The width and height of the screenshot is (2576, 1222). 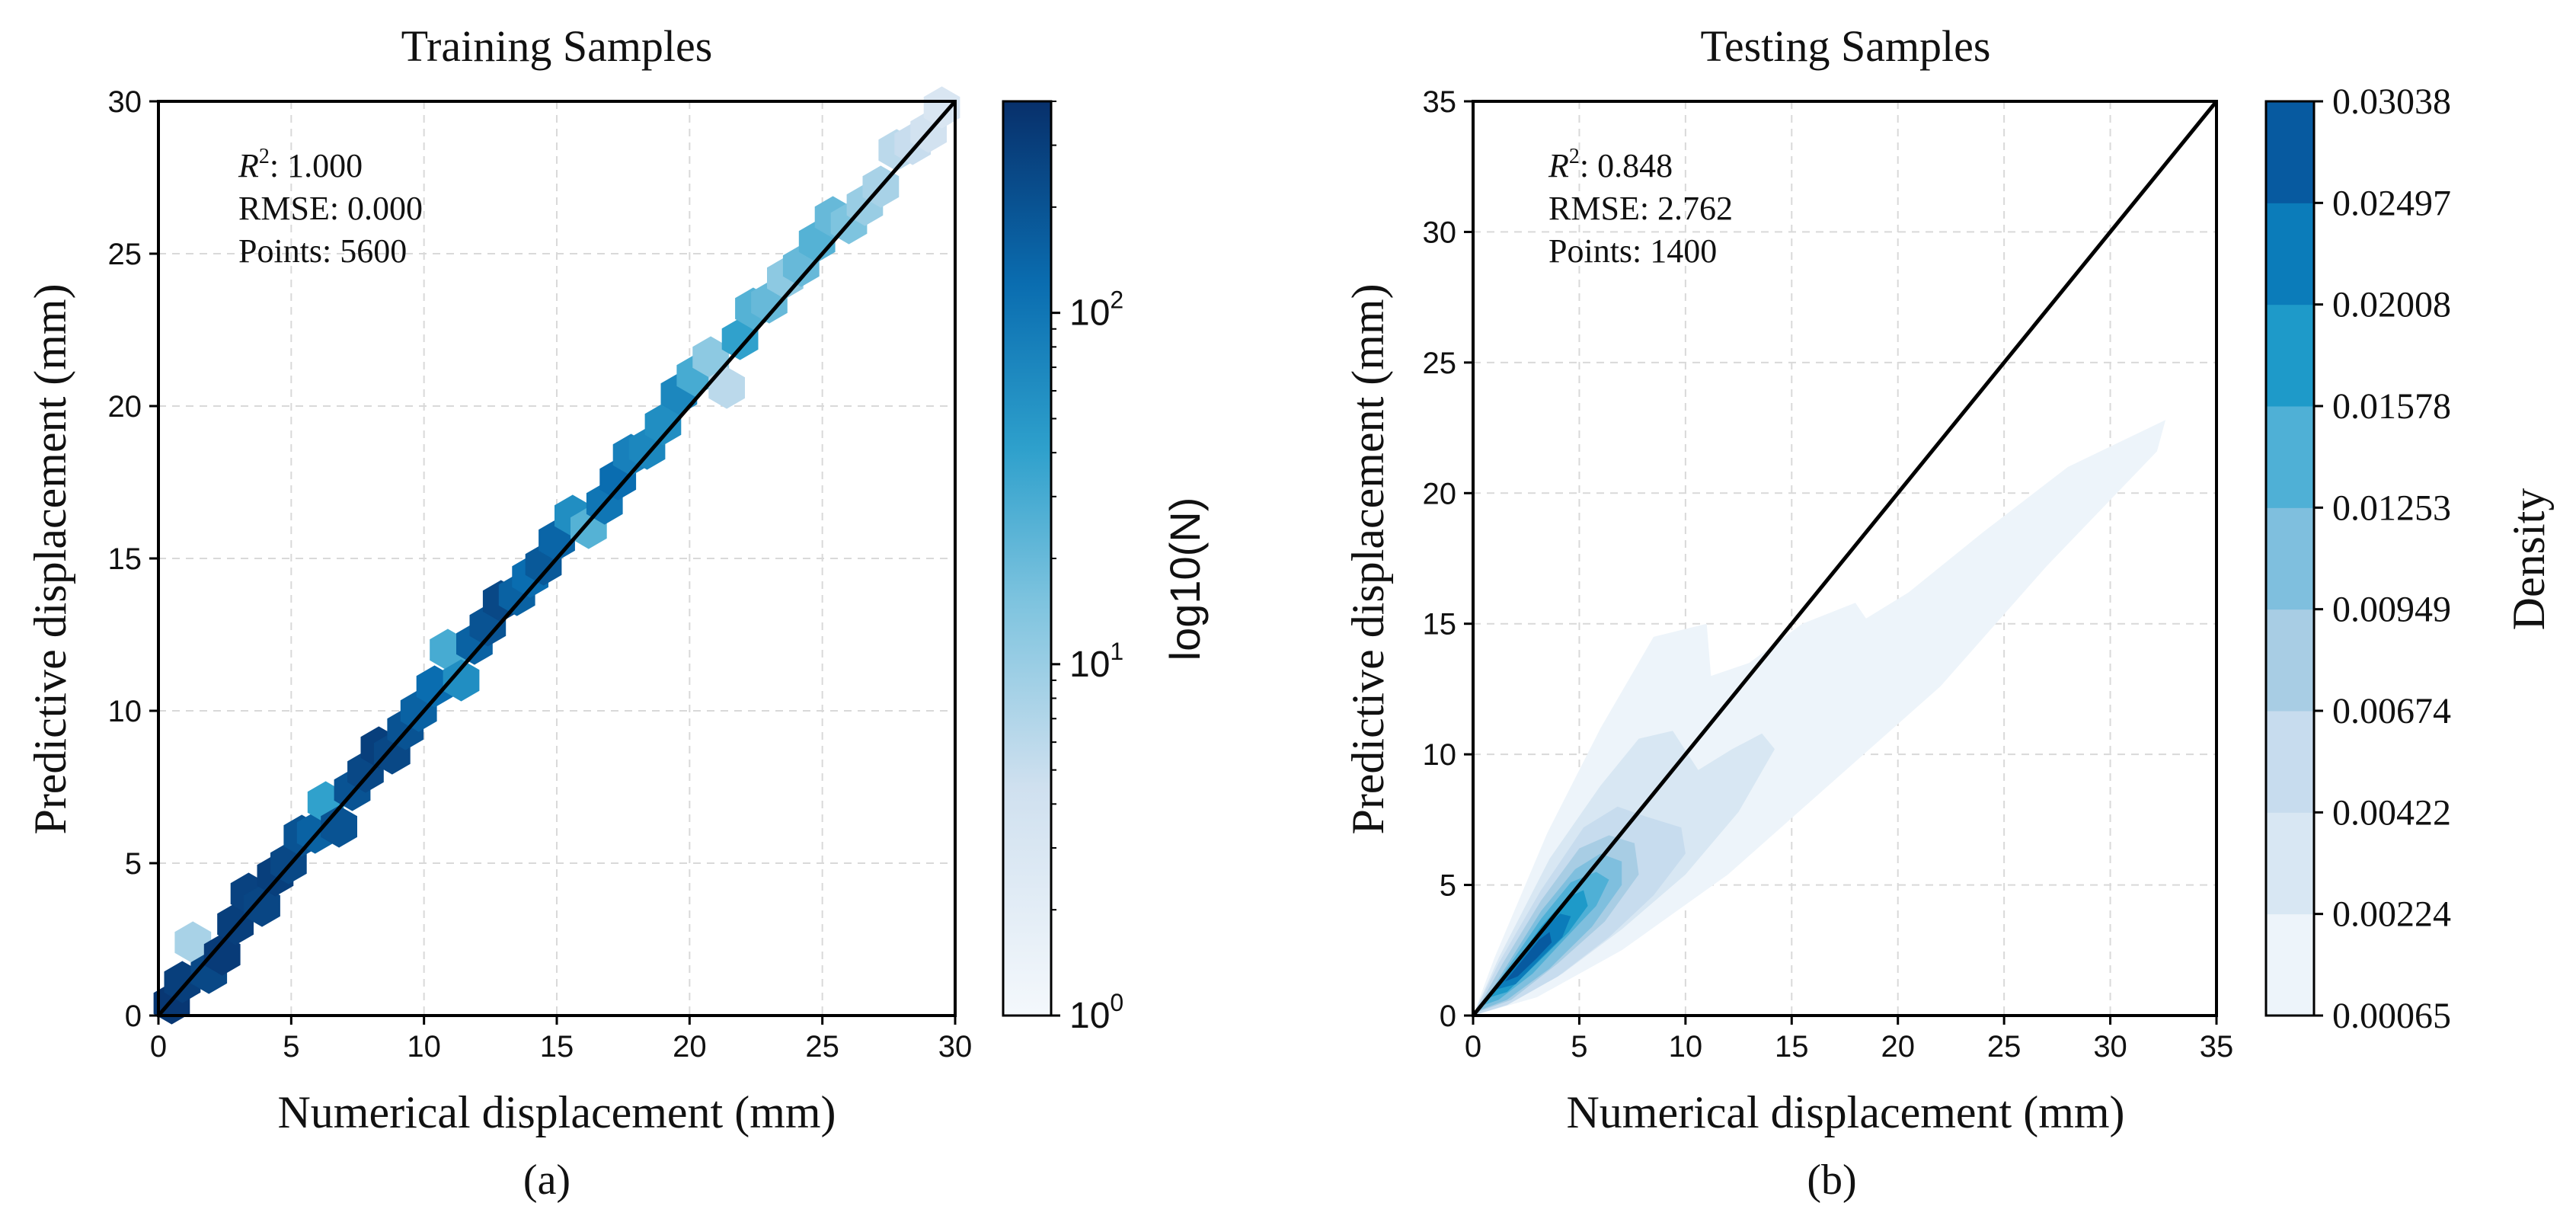 What do you see at coordinates (125, 102) in the screenshot?
I see `panel-a-ytick-label: 30` at bounding box center [125, 102].